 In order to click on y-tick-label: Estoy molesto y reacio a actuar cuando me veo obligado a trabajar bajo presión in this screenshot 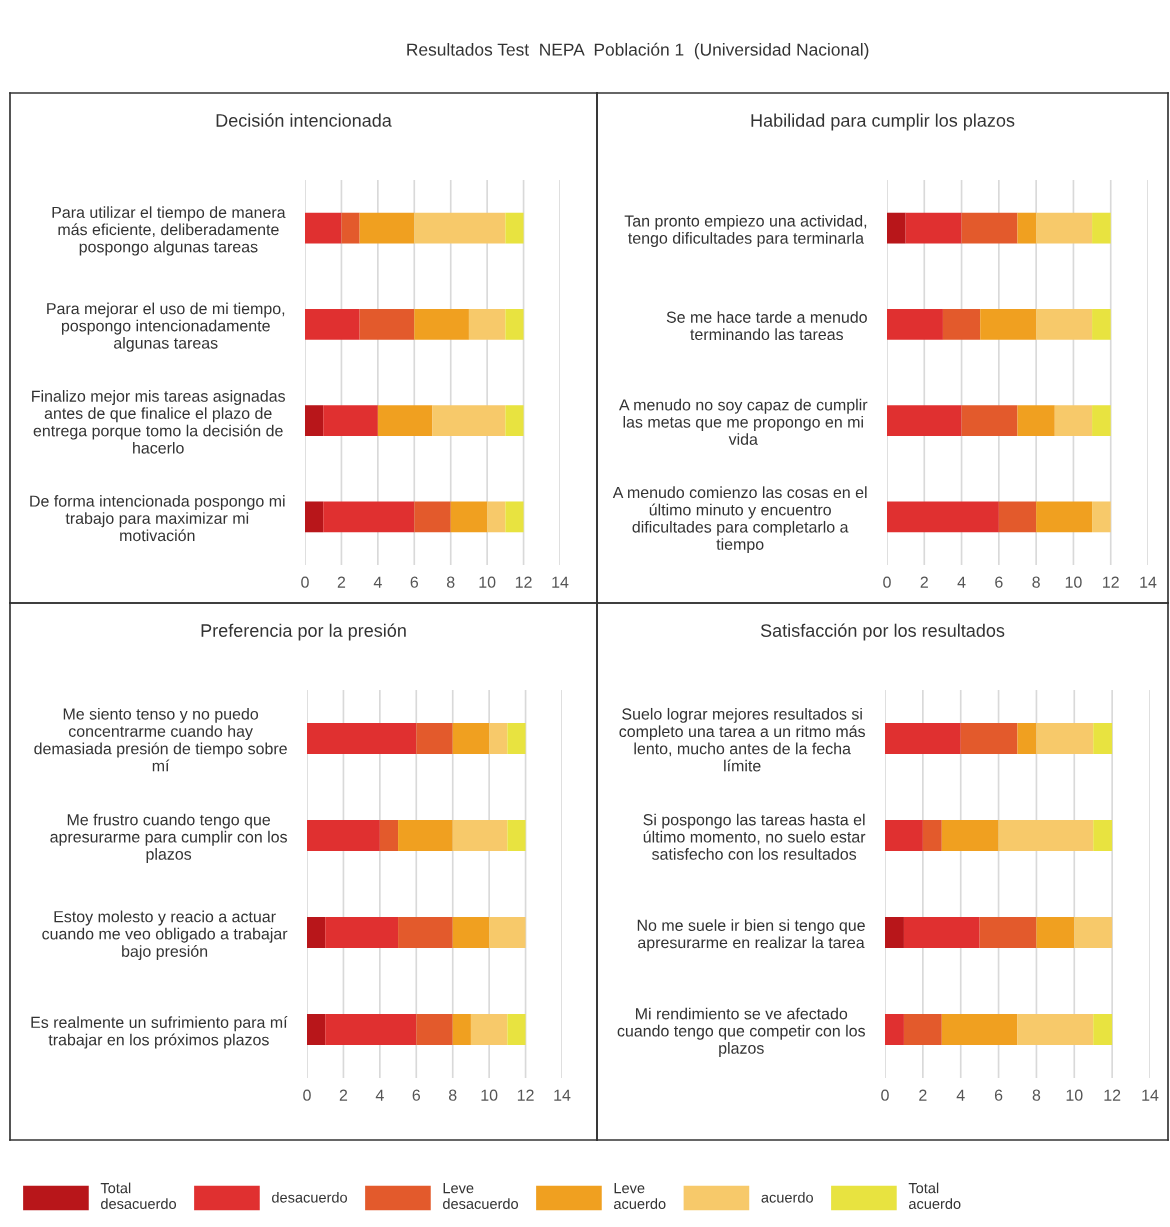, I will do `click(165, 935)`.